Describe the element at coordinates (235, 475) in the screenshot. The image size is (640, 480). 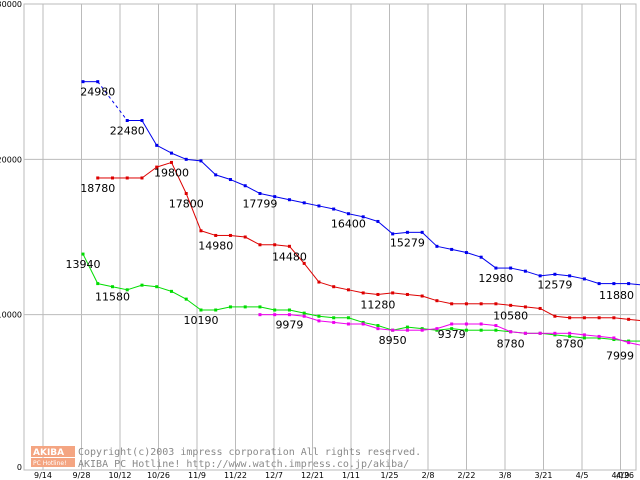
I see `x-tick-label: 11/22` at that location.